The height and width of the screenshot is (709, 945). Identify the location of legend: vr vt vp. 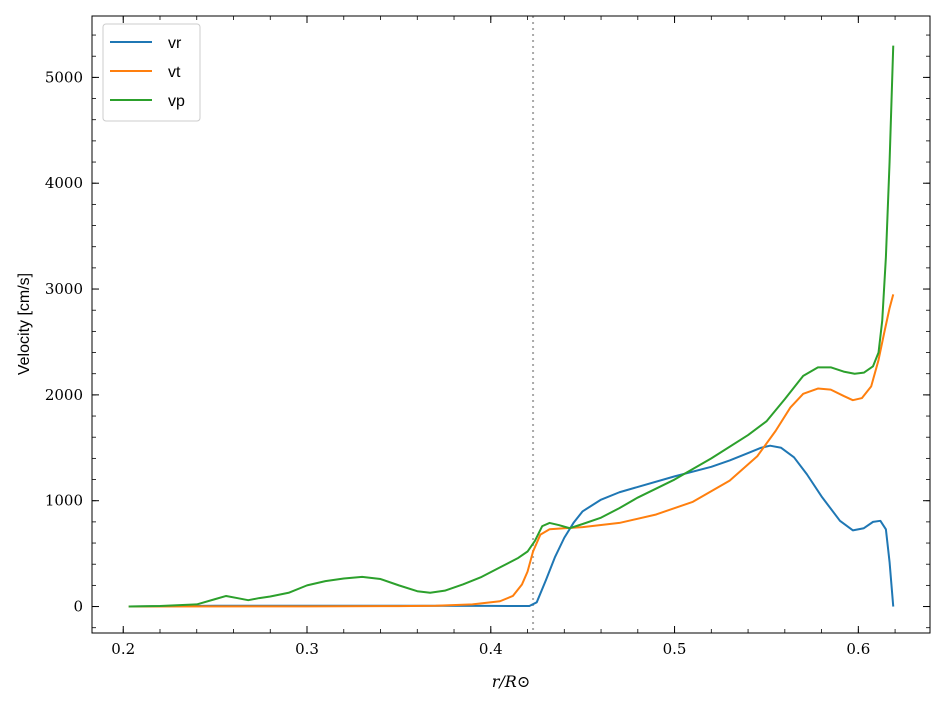
(151, 72).